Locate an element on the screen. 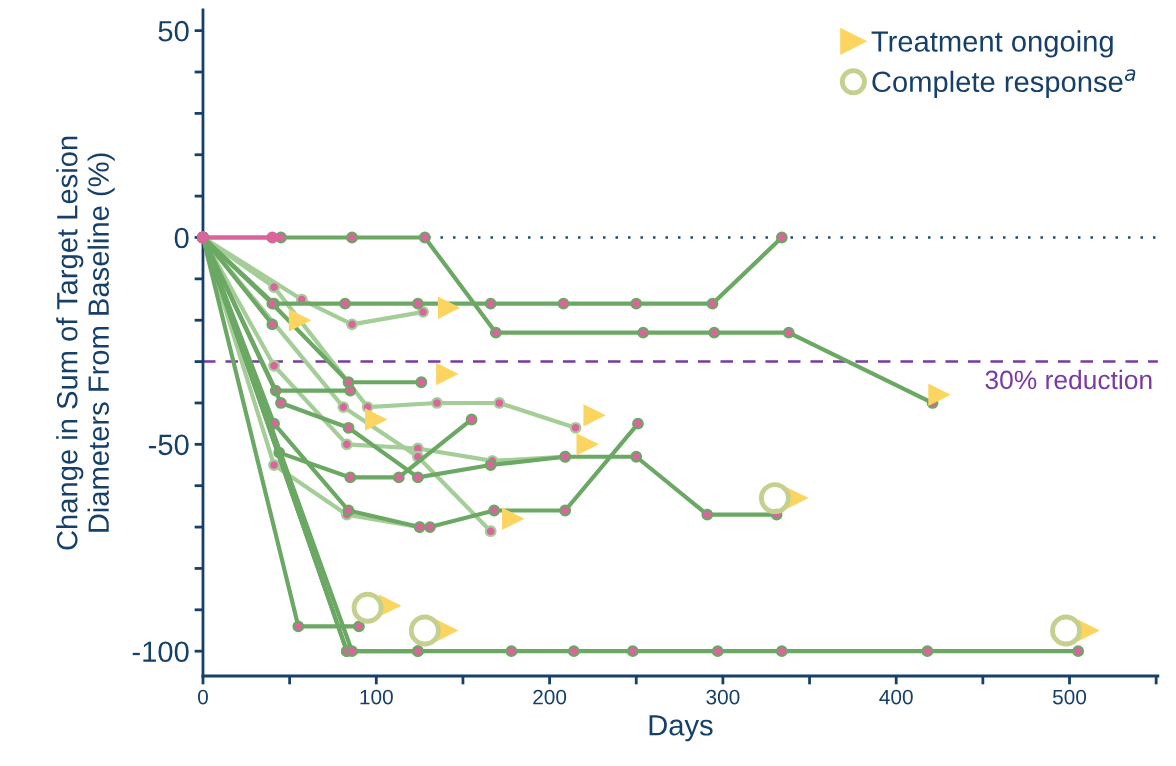  x-tick-label: 200 is located at coordinates (550, 697).